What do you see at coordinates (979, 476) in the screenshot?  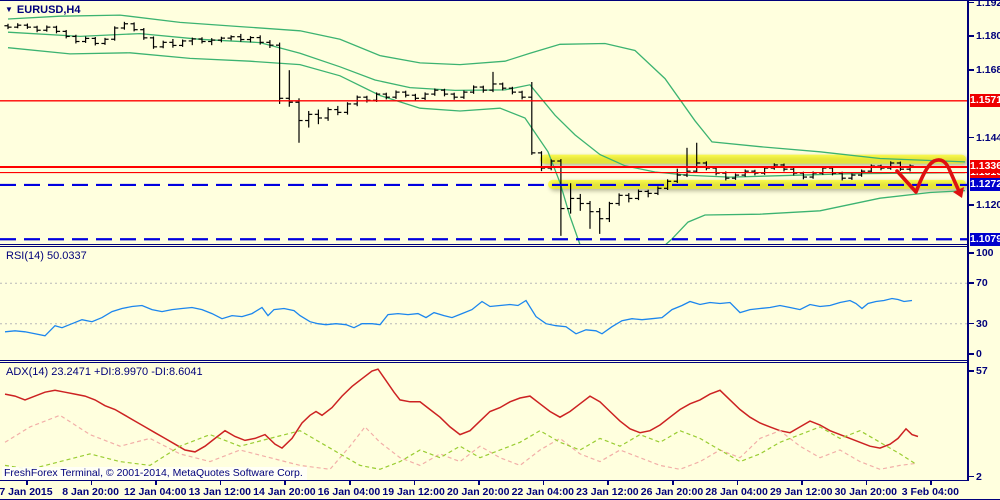 I see `adx-scale-label: 2` at bounding box center [979, 476].